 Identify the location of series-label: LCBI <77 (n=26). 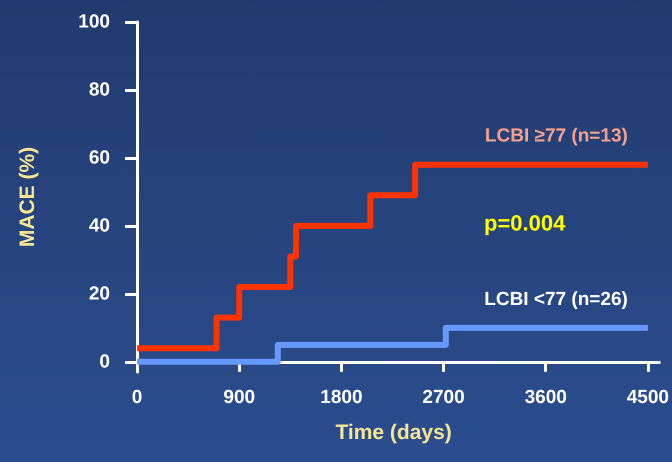
(556, 299).